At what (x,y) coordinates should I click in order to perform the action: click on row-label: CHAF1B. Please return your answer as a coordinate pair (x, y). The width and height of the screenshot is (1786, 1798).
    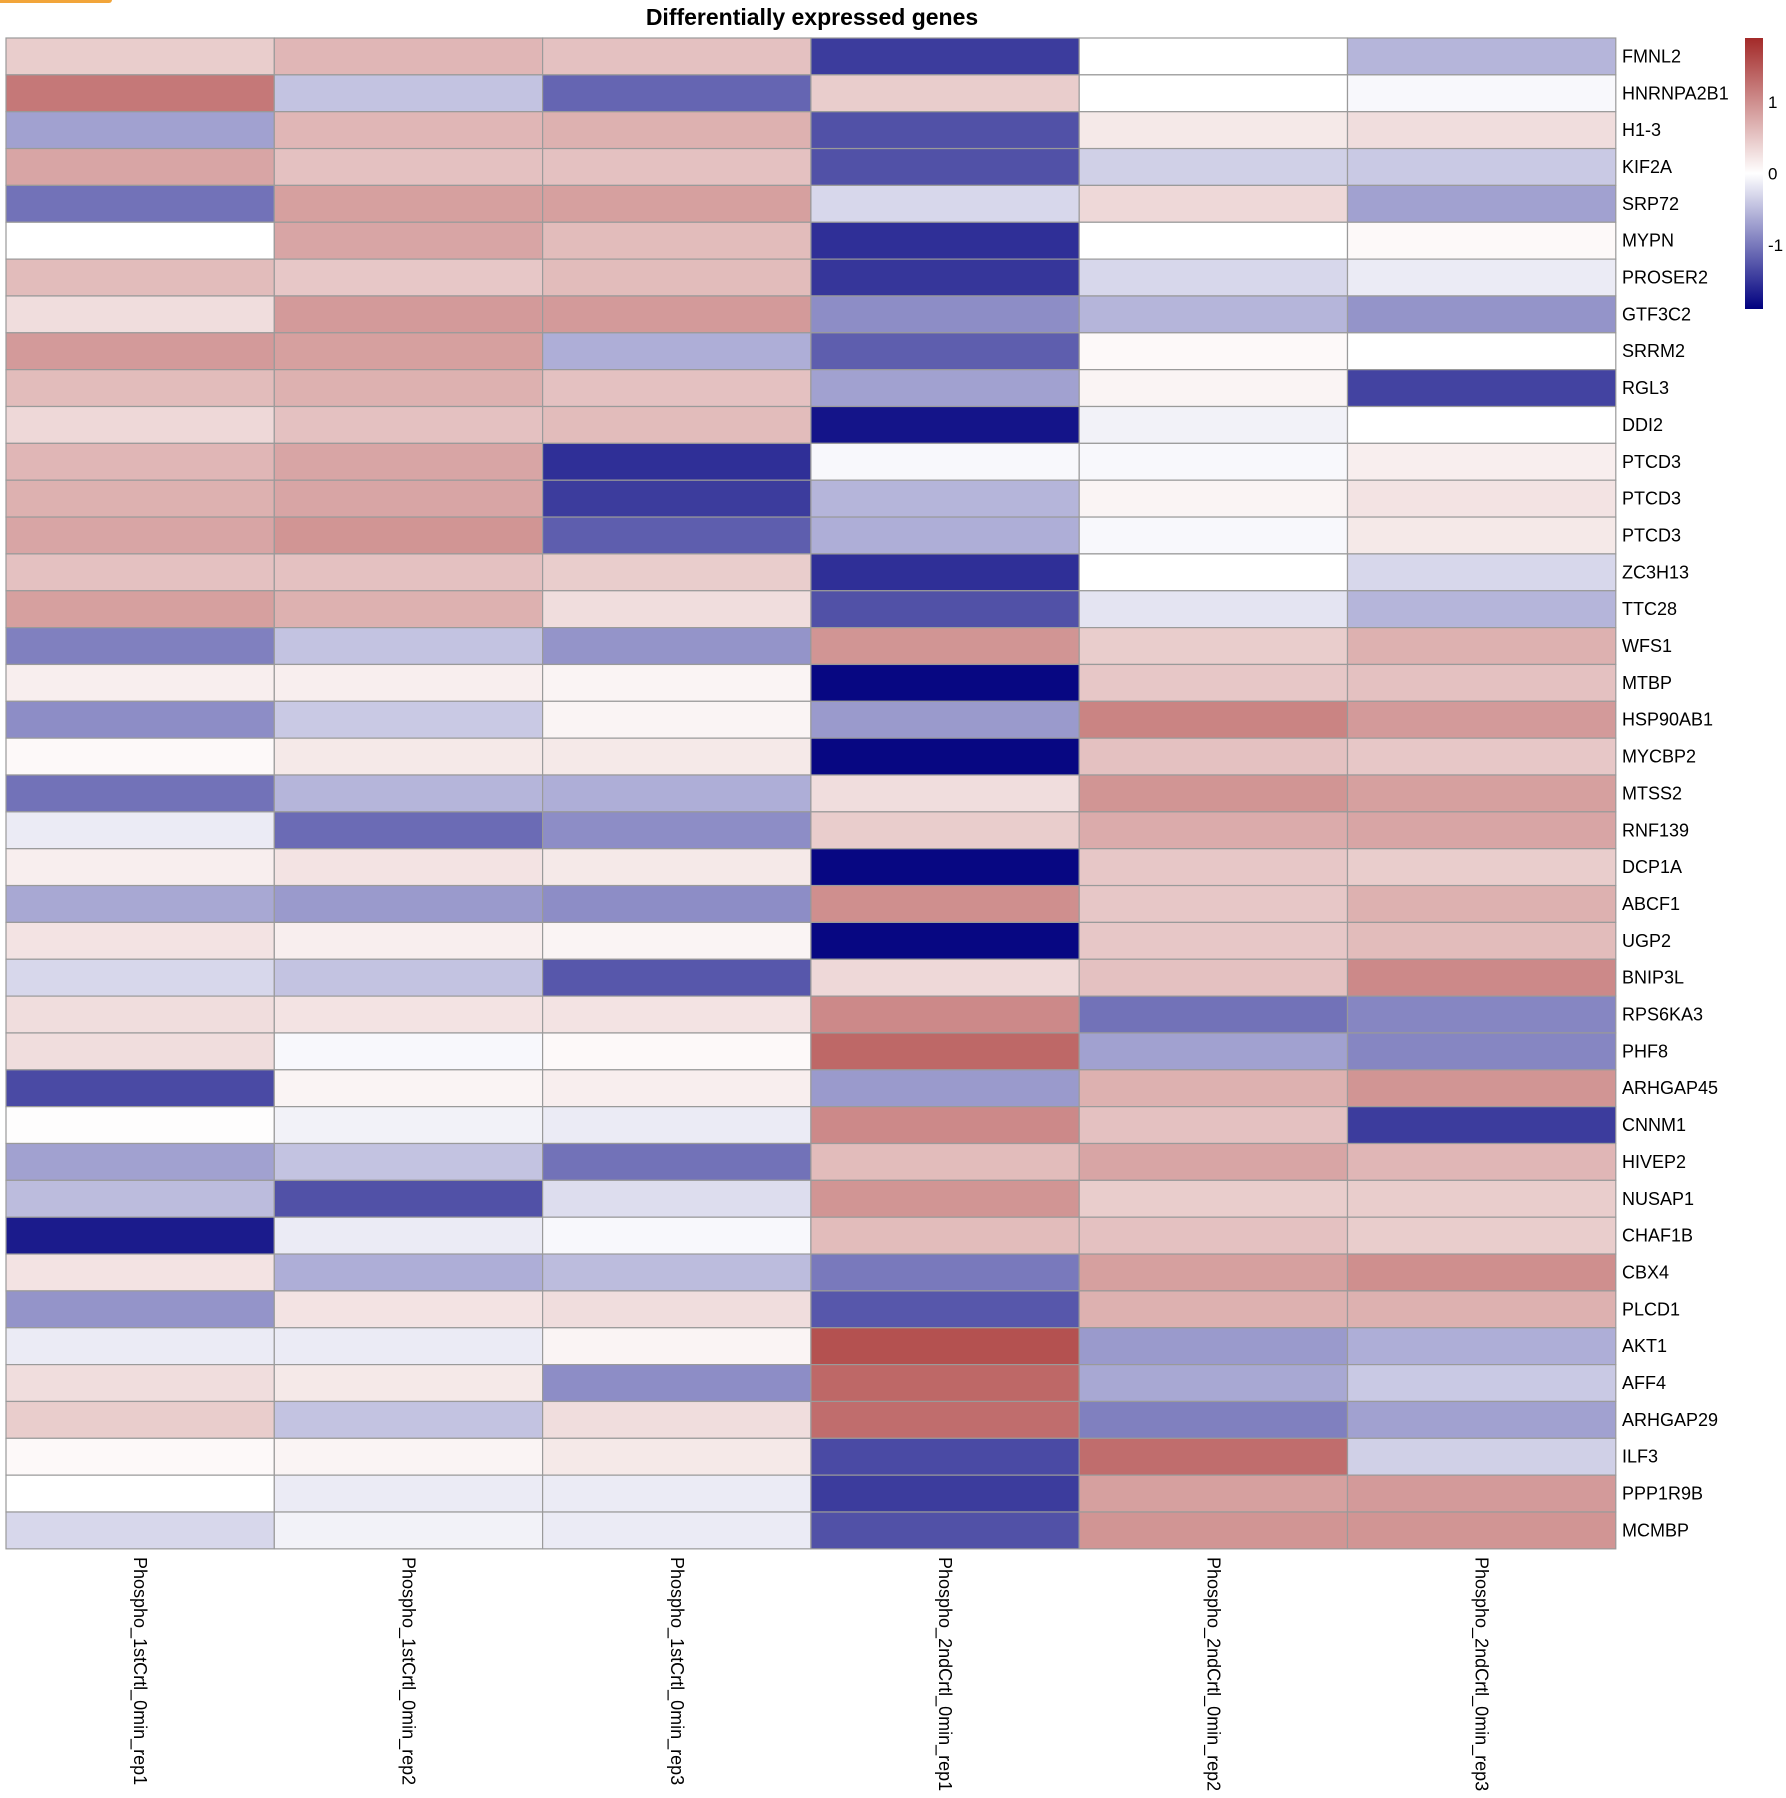
    Looking at the image, I should click on (1657, 1236).